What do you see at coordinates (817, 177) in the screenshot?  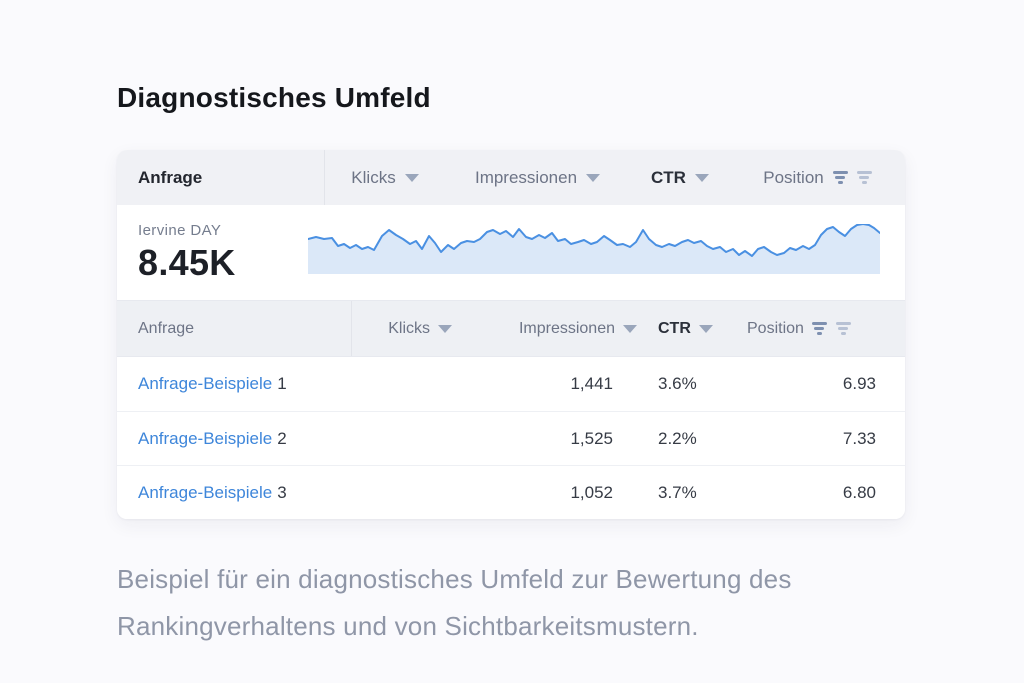 I see `toolbar-sort-position: Position` at bounding box center [817, 177].